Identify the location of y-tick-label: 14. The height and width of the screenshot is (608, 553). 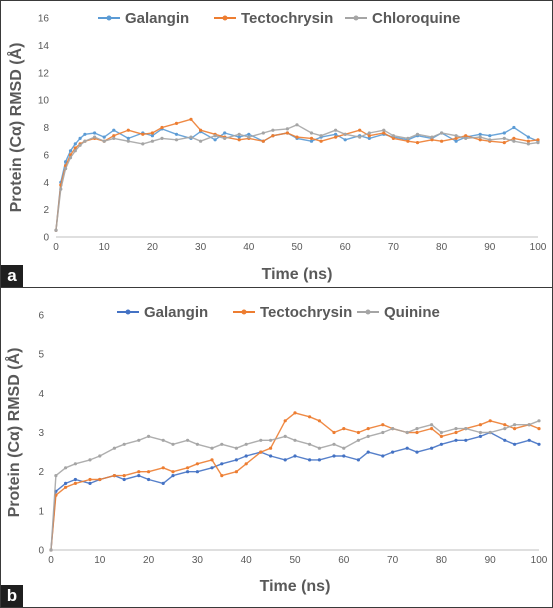
(44, 46).